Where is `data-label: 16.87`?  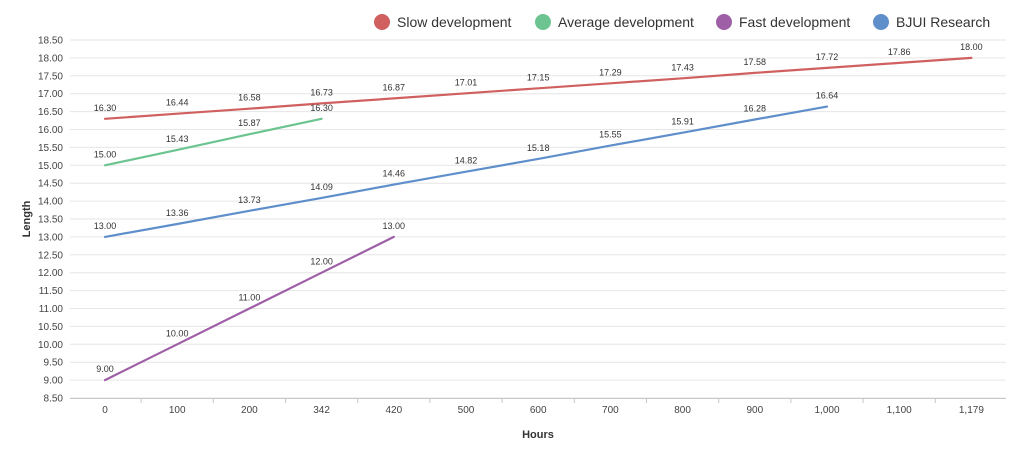 data-label: 16.87 is located at coordinates (394, 87).